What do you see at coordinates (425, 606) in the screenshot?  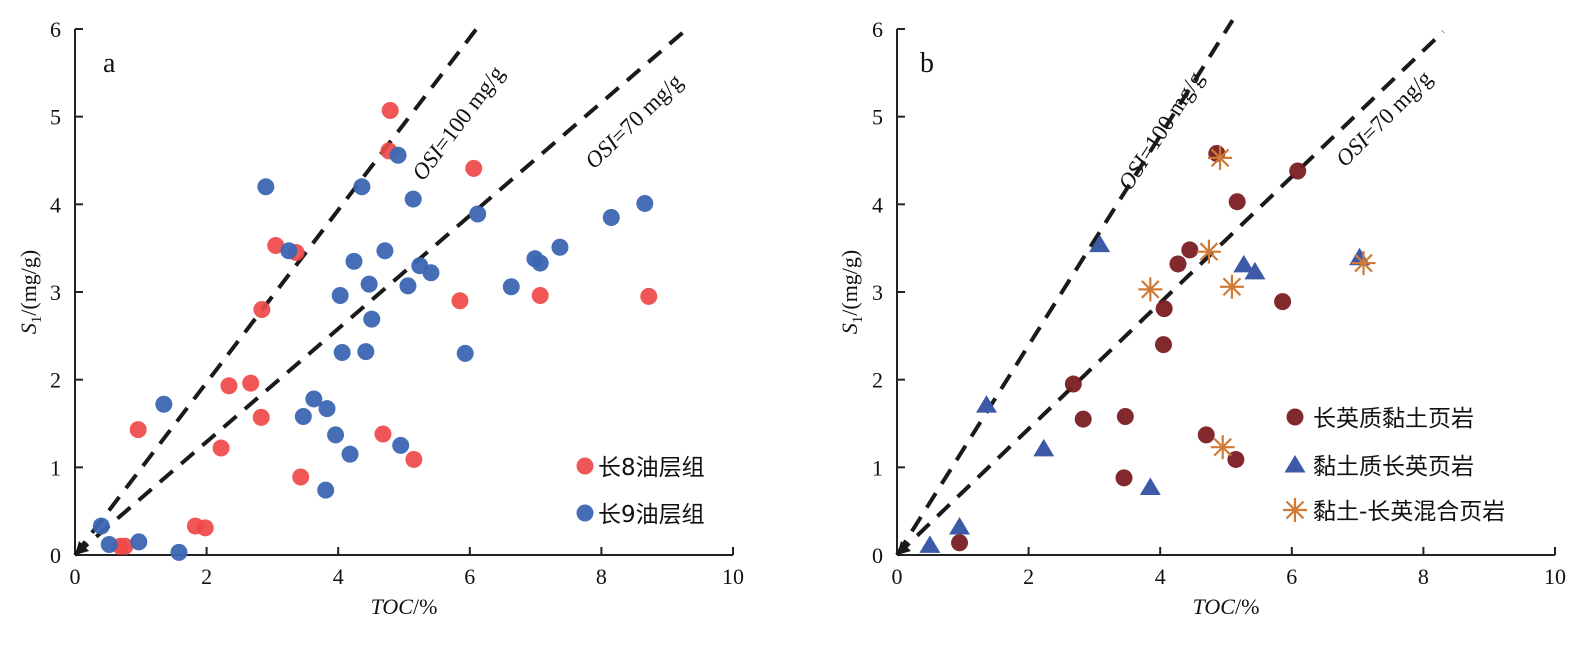 I see `x-label-unit: /%` at bounding box center [425, 606].